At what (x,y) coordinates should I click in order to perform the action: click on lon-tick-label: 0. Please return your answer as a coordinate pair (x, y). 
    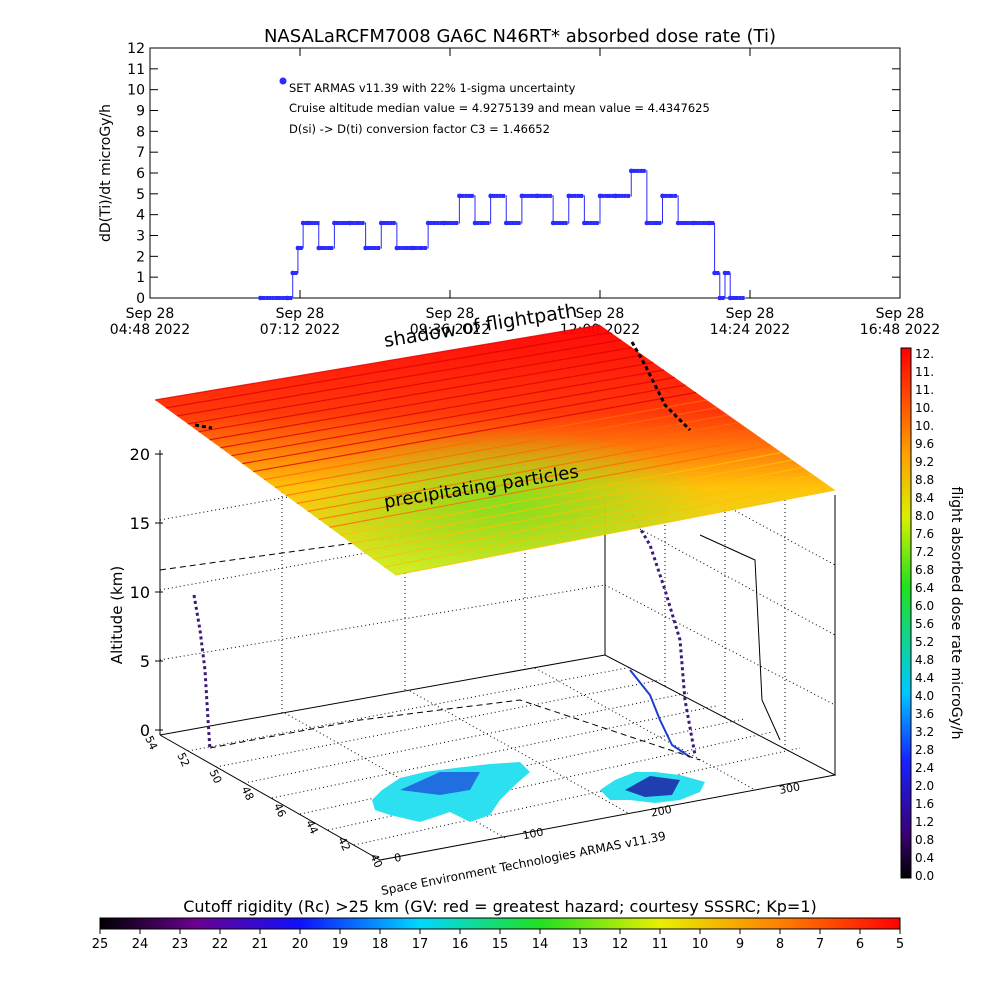
    Looking at the image, I should click on (397, 858).